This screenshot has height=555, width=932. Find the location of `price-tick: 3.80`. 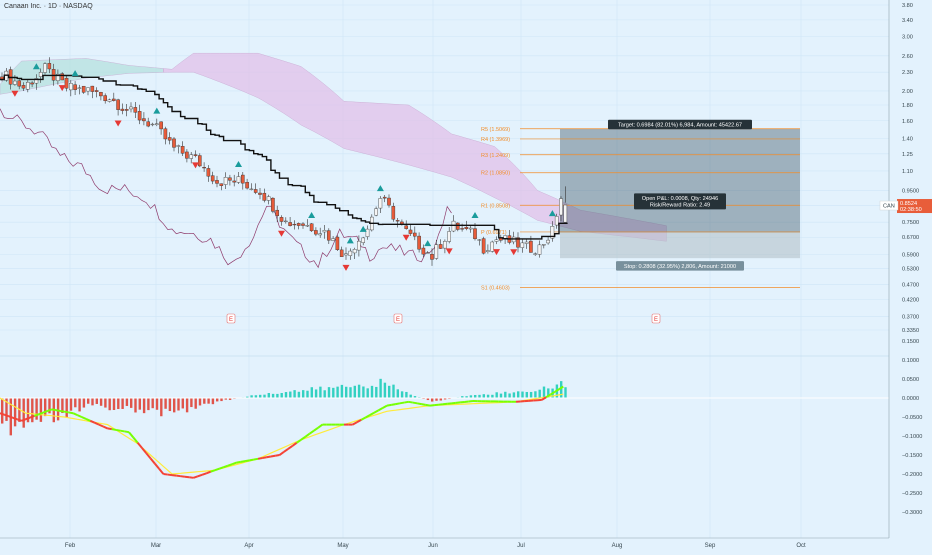

price-tick: 3.80 is located at coordinates (907, 6).